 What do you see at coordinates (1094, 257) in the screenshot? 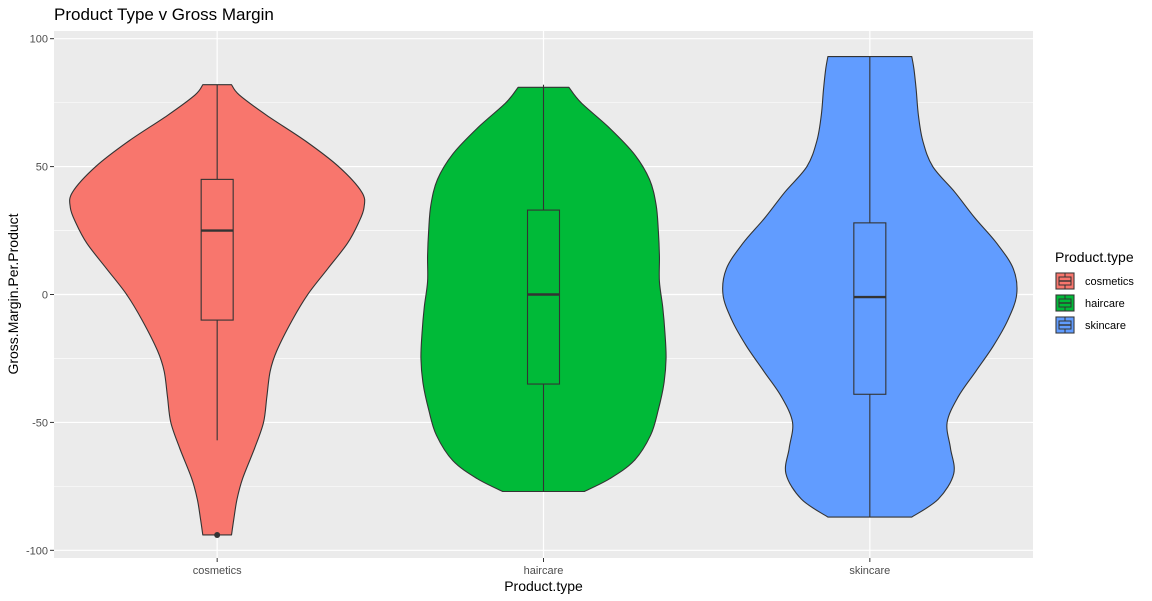
I see `legend-title: Product.type` at bounding box center [1094, 257].